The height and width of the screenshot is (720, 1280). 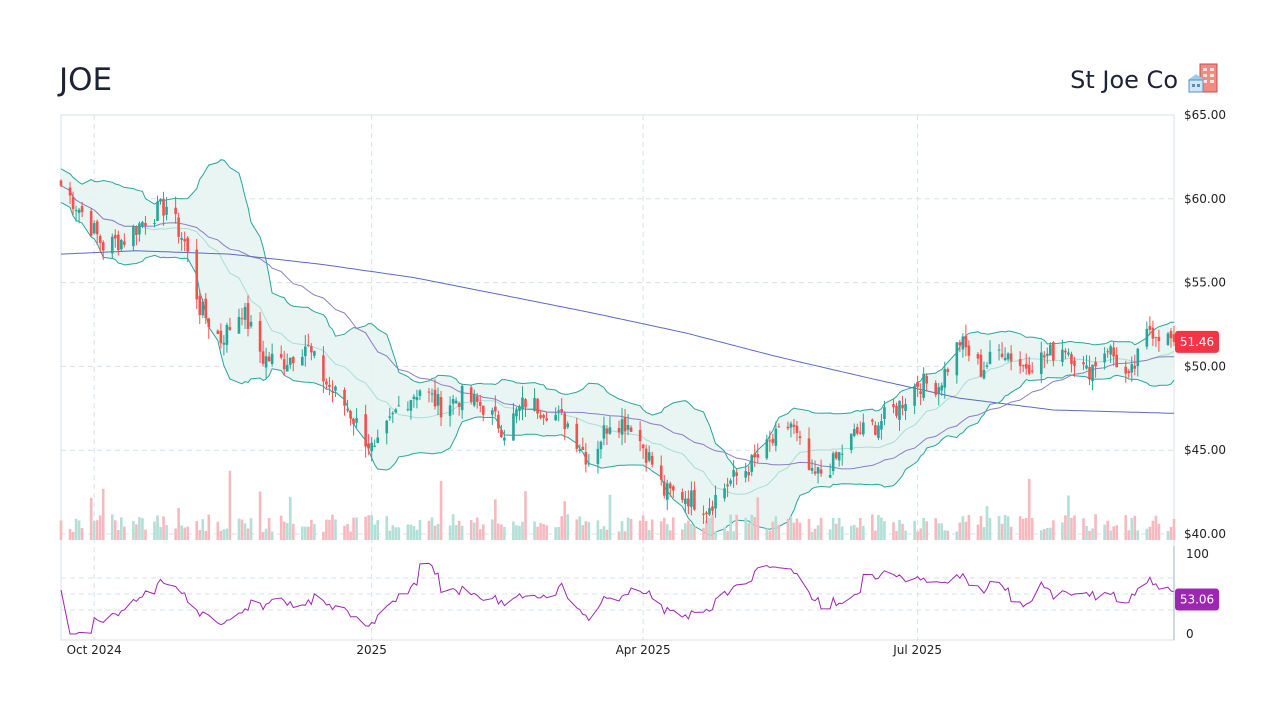 What do you see at coordinates (371, 650) in the screenshot?
I see `time-tick-label: 2025` at bounding box center [371, 650].